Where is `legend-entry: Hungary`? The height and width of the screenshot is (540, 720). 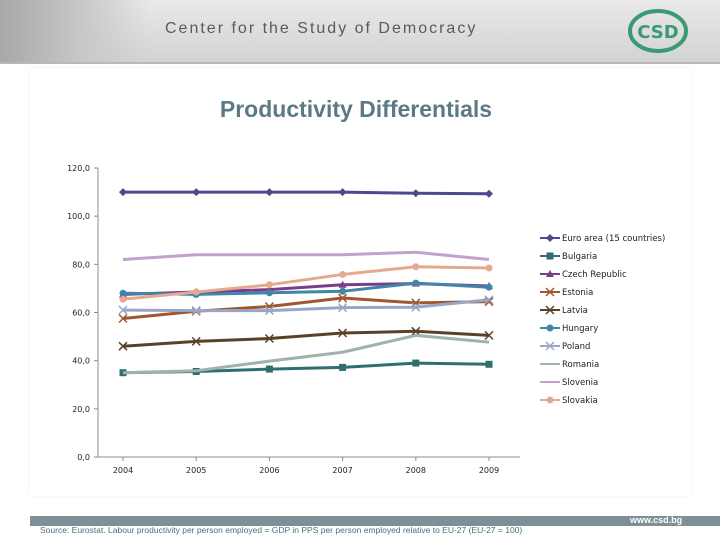 legend-entry: Hungary is located at coordinates (569, 329).